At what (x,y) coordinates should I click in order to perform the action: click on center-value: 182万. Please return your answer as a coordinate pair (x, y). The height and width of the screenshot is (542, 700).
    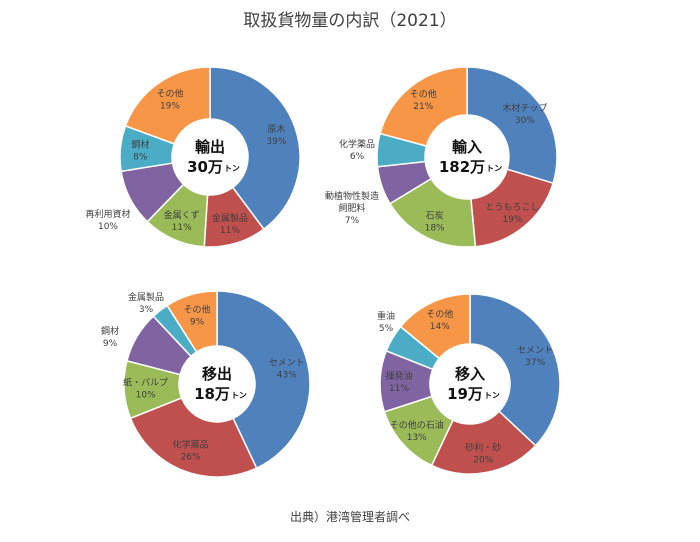
    Looking at the image, I should click on (462, 167).